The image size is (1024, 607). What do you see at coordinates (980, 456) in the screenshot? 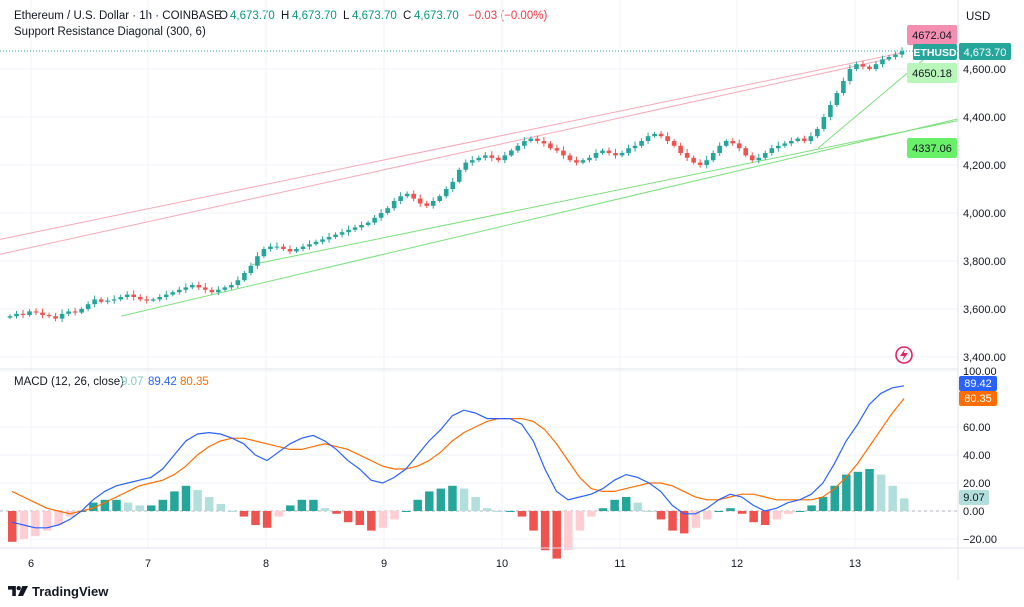
I see `macd-axis: −20.00 0.00 20.00 40.00 60.00 100.00` at bounding box center [980, 456].